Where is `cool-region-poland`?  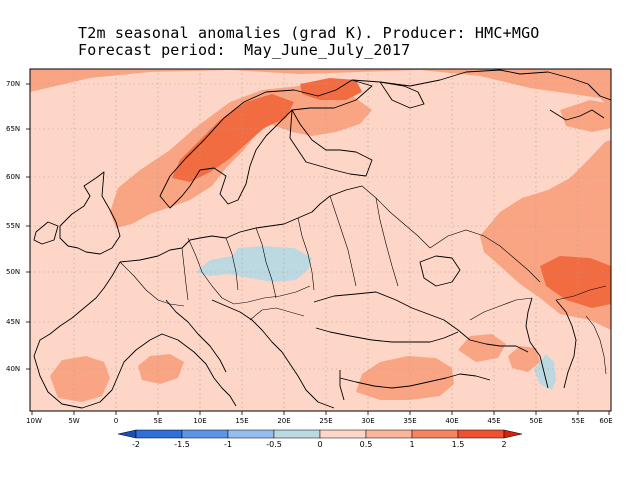
cool-region-poland is located at coordinates (254, 264).